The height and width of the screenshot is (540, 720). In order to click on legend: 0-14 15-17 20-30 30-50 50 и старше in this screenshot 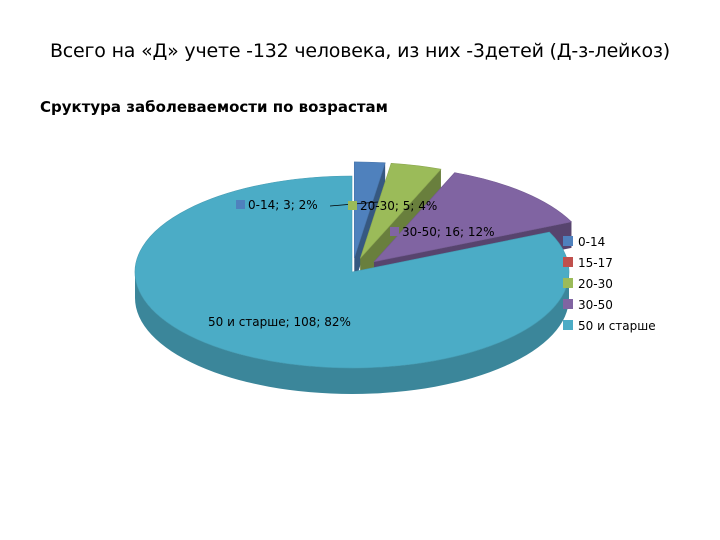, I will do `click(609, 284)`.